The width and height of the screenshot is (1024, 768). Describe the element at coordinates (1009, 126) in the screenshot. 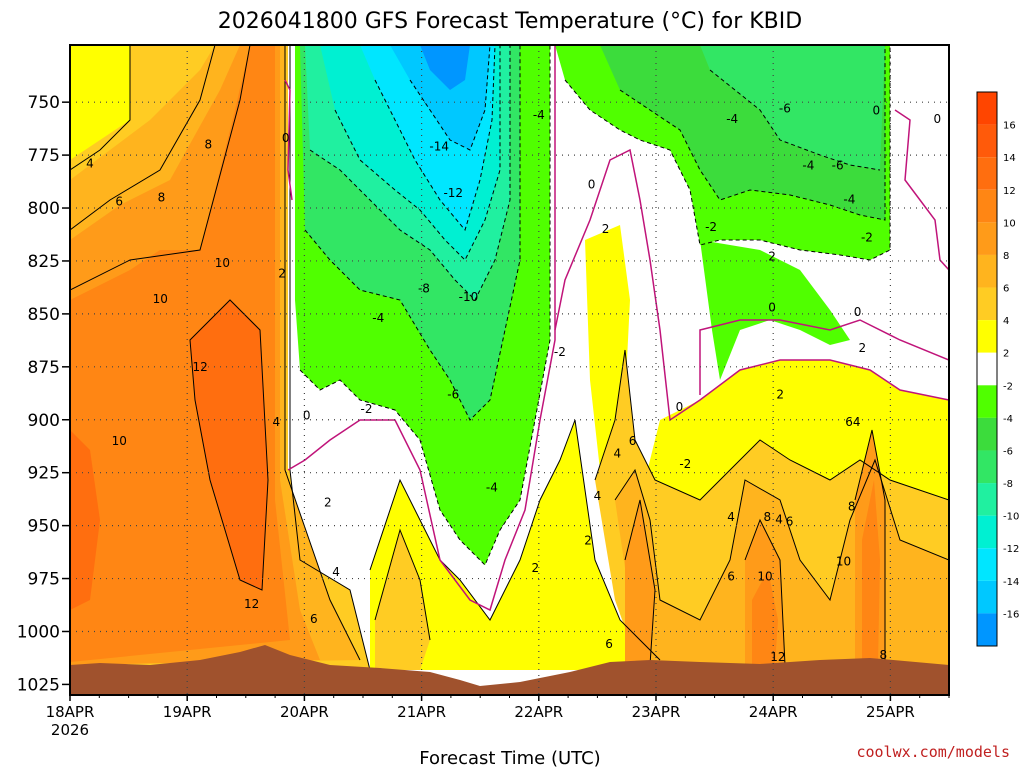

I see `colorbar-label: 16` at that location.